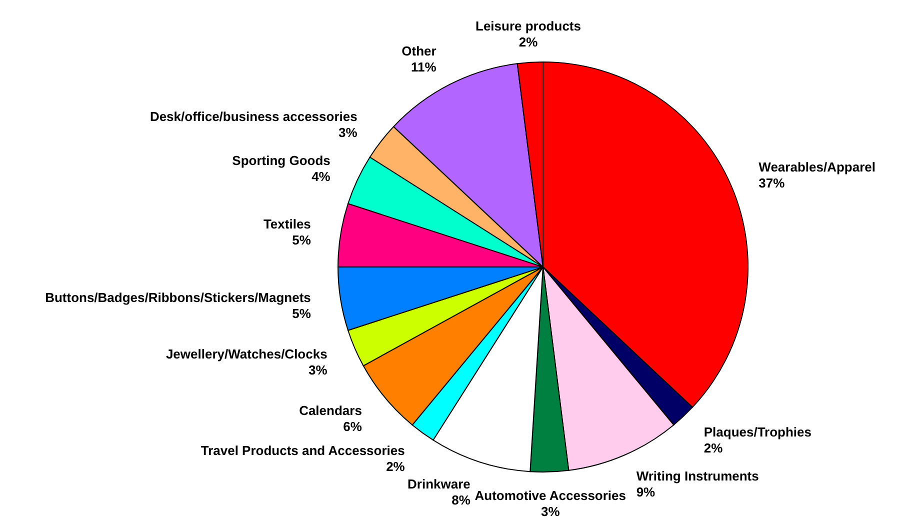 The width and height of the screenshot is (909, 527). Describe the element at coordinates (528, 26) in the screenshot. I see `slice-label: Leisure products` at that location.